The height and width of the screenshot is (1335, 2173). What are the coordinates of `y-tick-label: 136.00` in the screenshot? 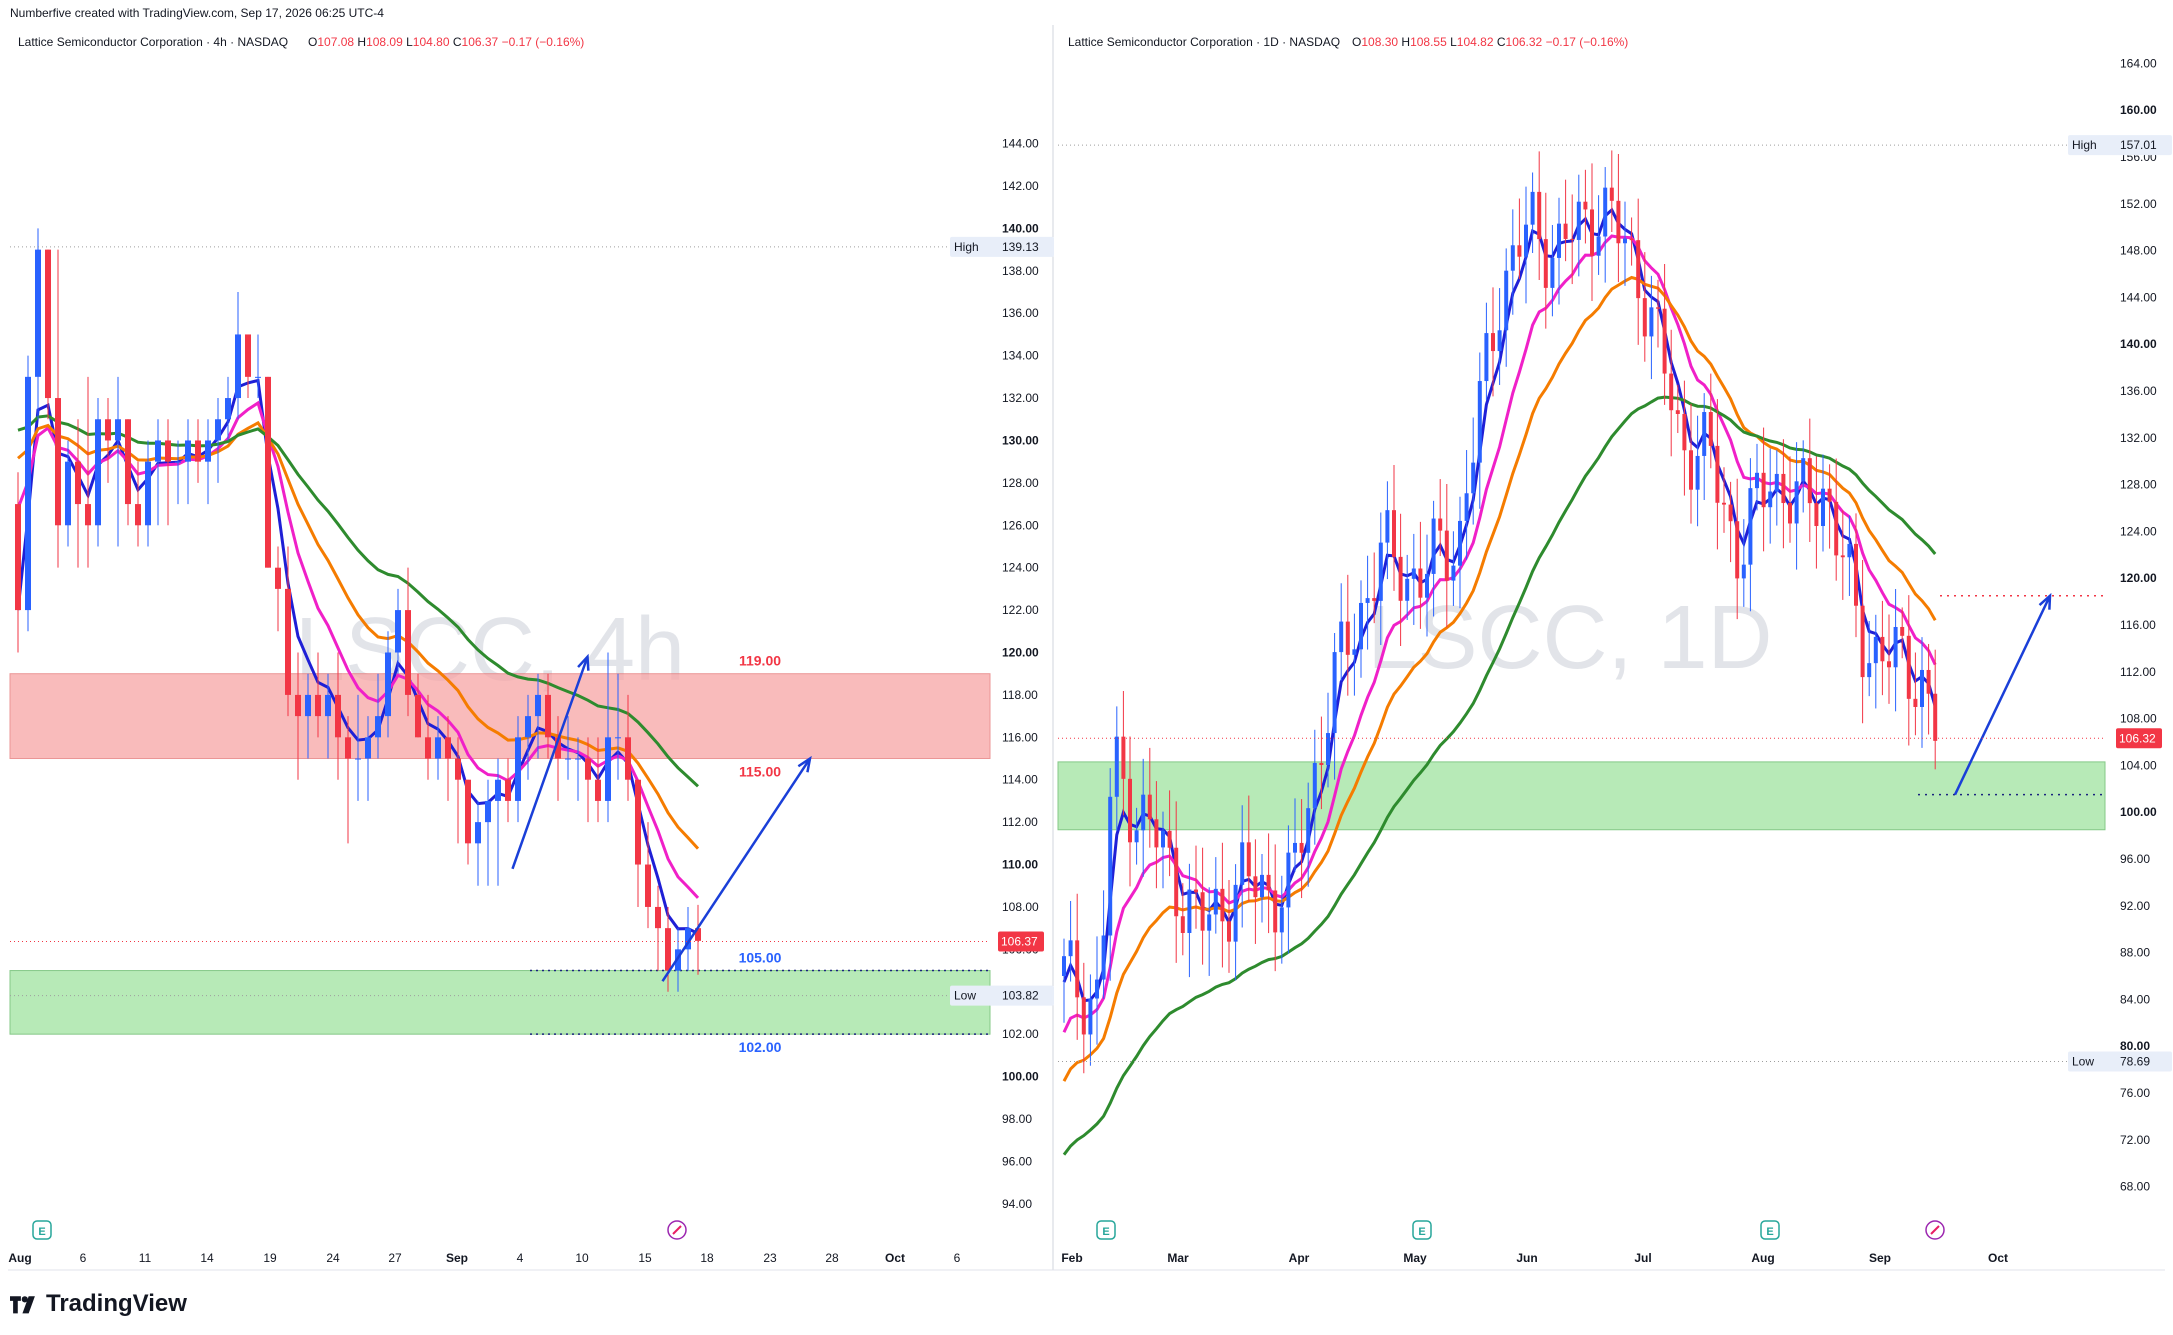 It's located at (2138, 391).